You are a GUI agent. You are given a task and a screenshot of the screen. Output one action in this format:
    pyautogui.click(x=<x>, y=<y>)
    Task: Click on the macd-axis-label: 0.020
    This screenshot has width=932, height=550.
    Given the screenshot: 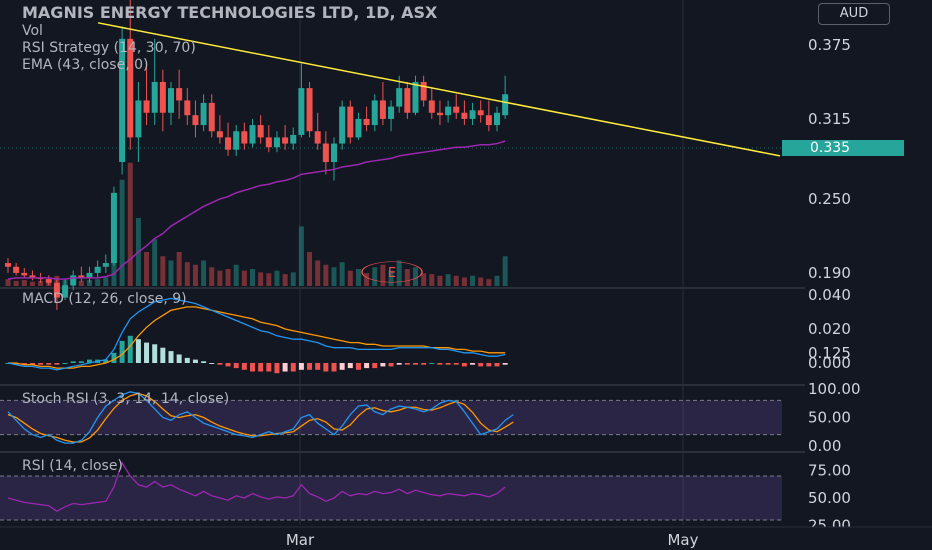 What is the action you would take?
    pyautogui.click(x=829, y=329)
    